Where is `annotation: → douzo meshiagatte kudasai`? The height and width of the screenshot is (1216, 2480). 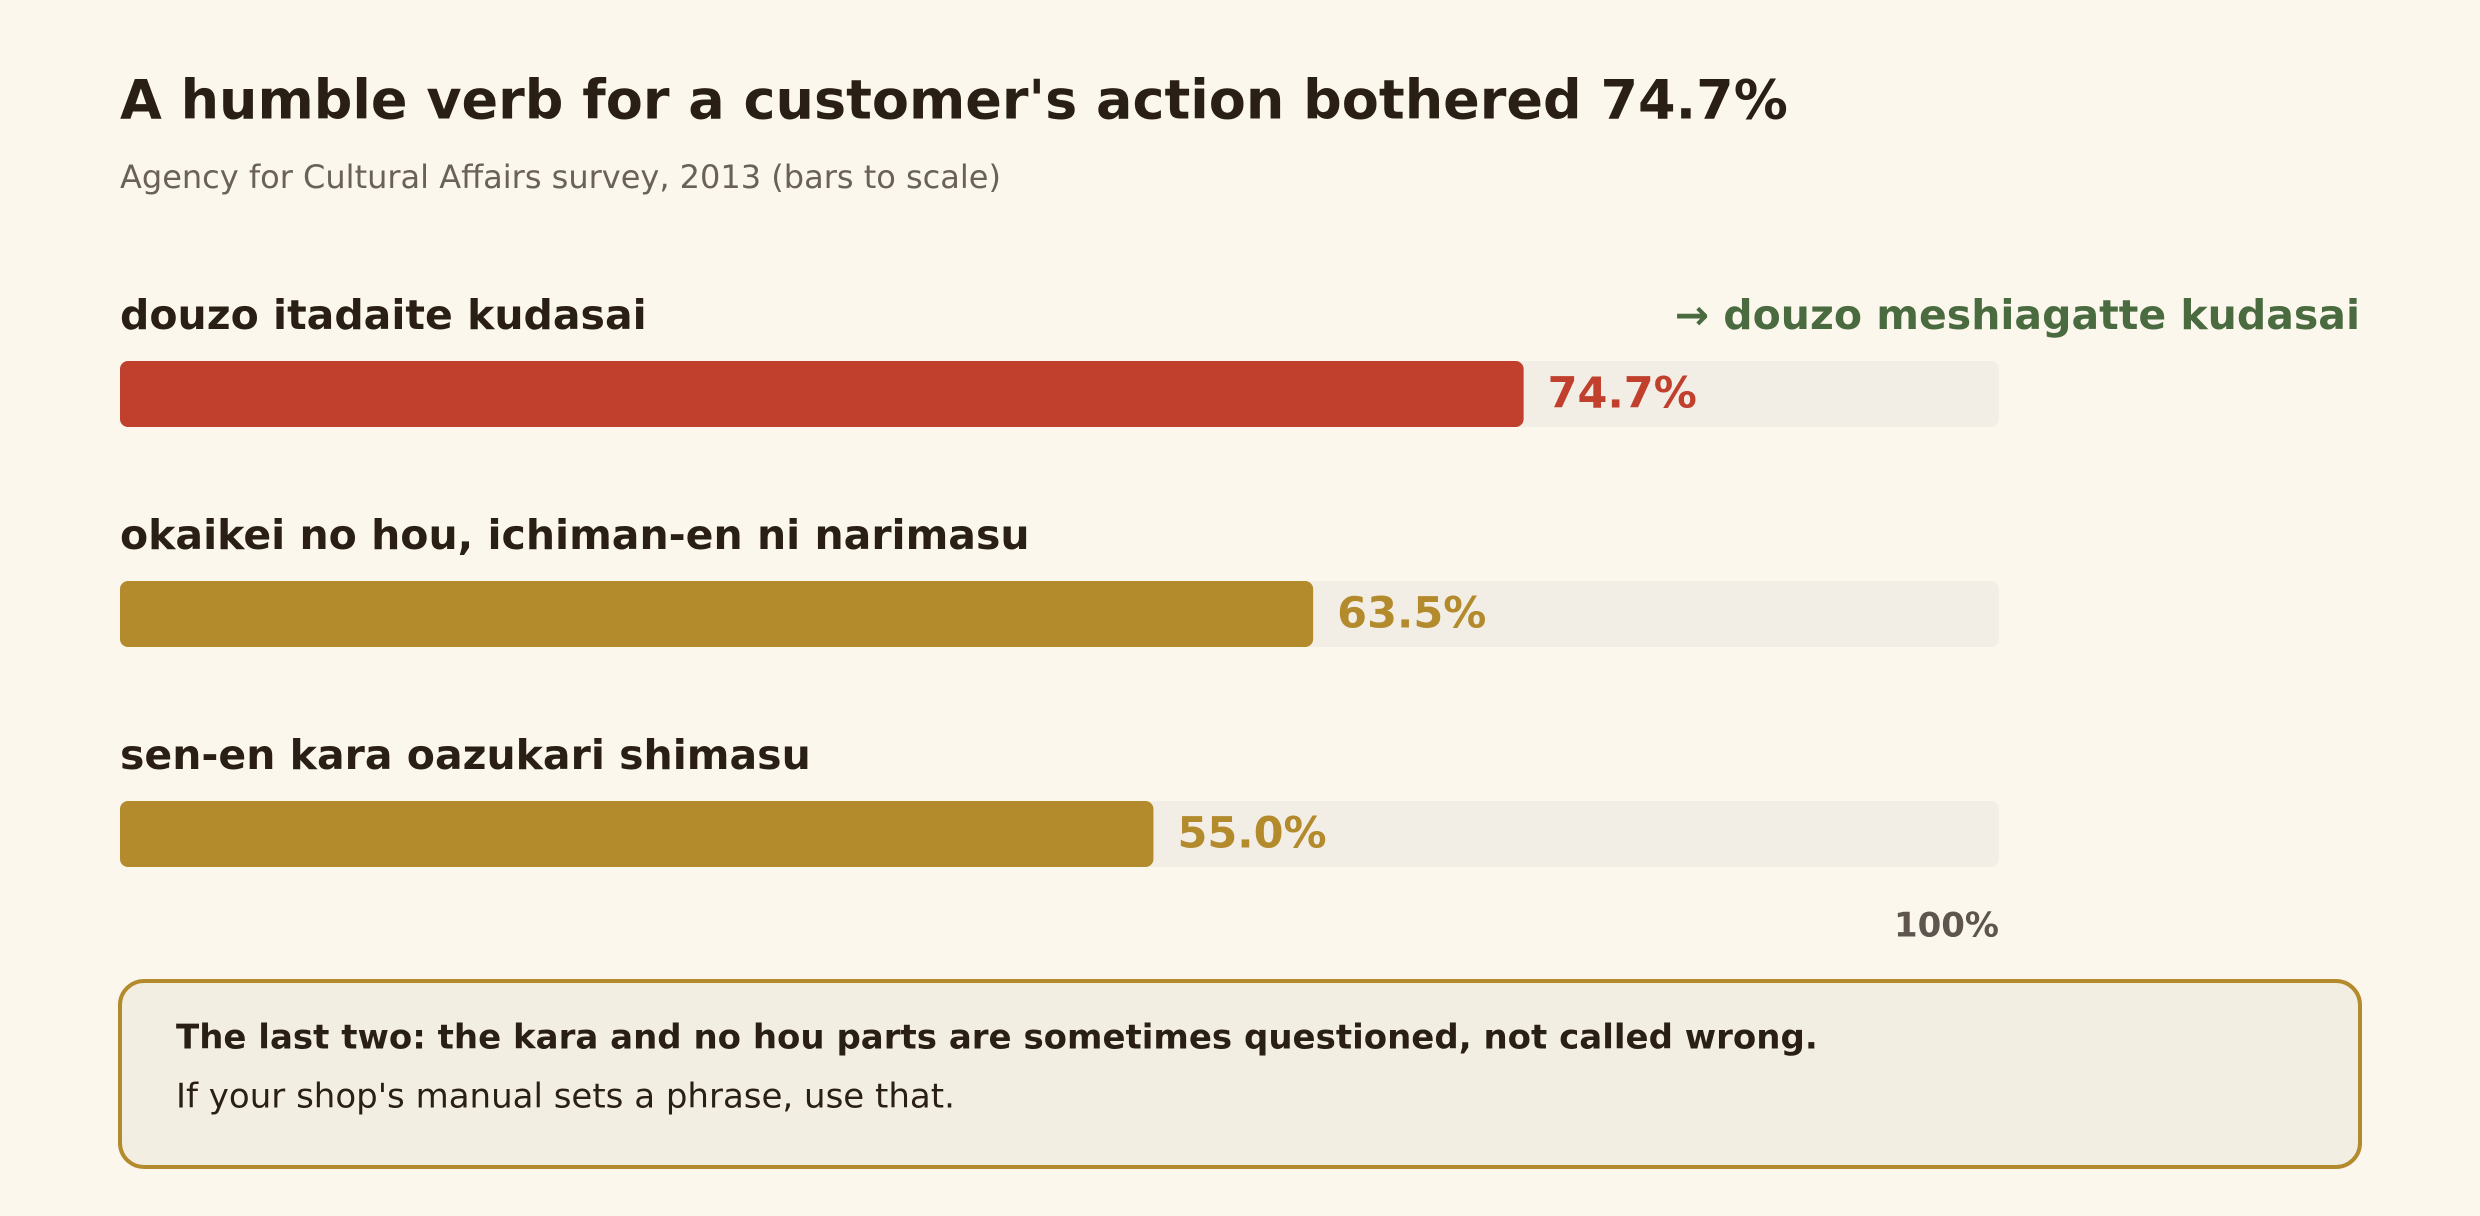 annotation: → douzo meshiagatte kudasai is located at coordinates (2017, 315).